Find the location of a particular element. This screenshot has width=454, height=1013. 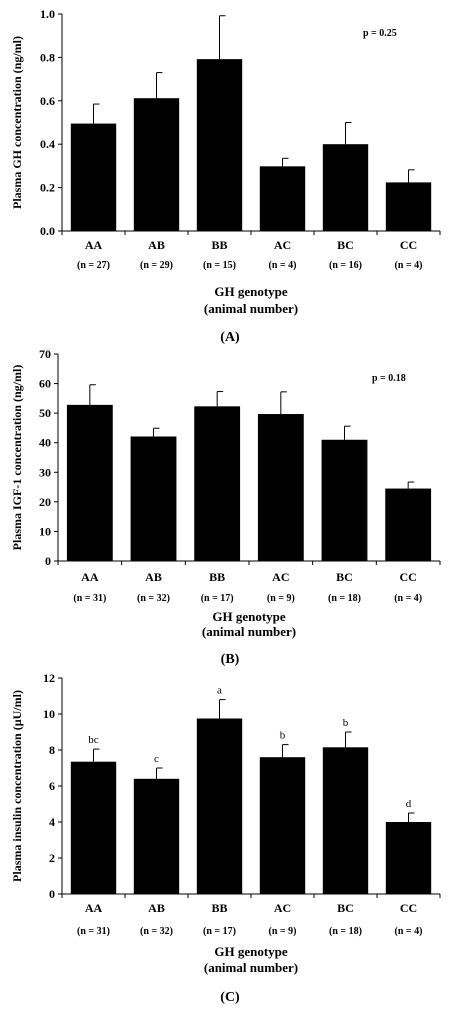

y-tick-label: 0.4 is located at coordinates (47, 144).